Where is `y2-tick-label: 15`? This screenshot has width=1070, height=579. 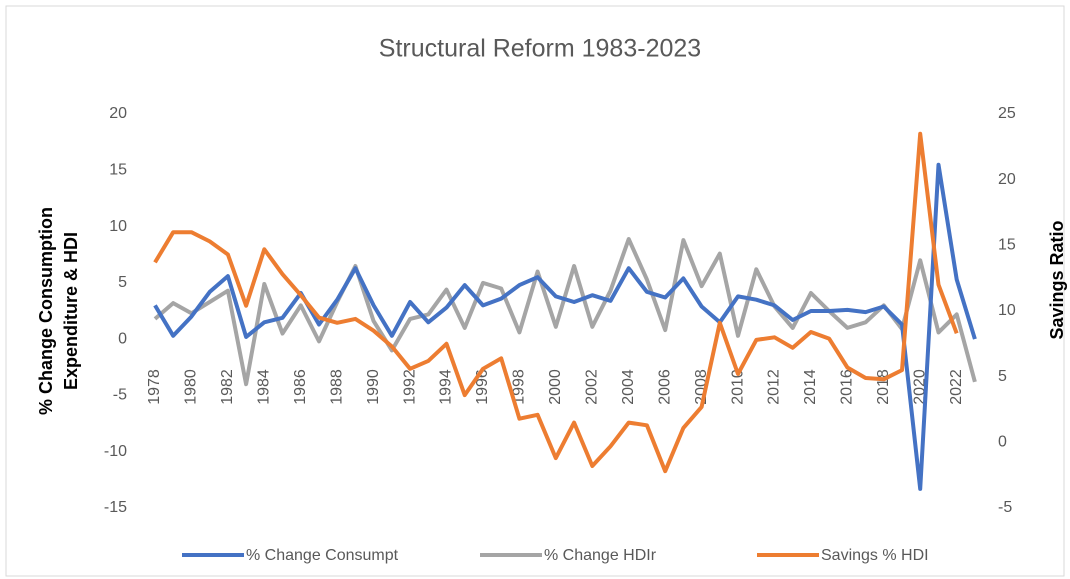 y2-tick-label: 15 is located at coordinates (1007, 245).